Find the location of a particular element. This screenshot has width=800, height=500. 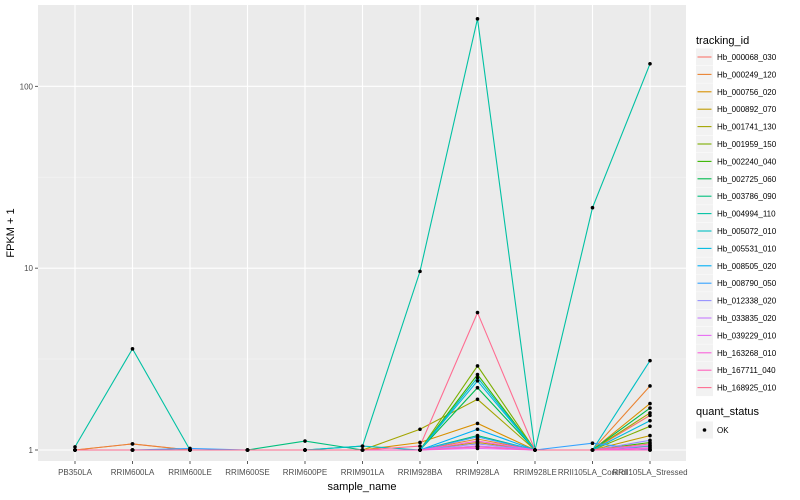

shape-legend-items: OK is located at coordinates (712, 430).